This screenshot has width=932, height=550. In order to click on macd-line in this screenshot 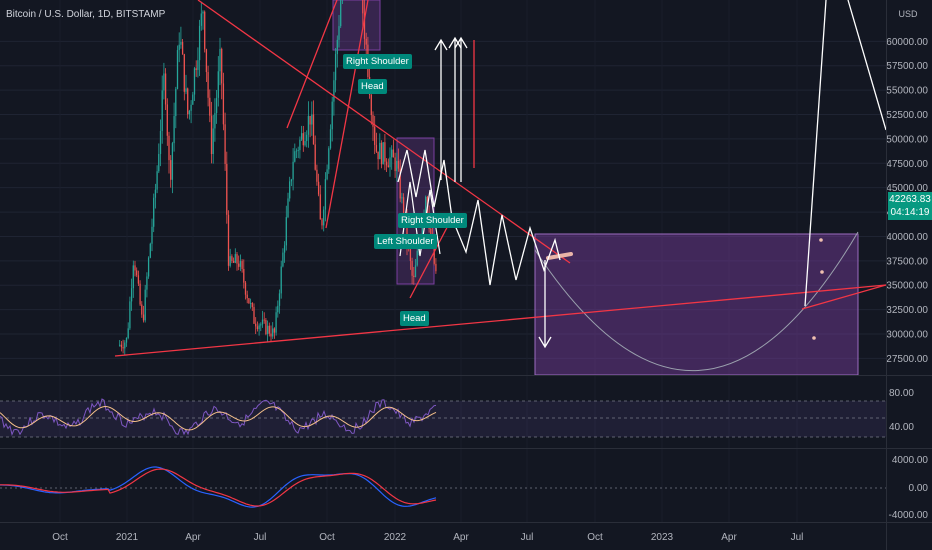, I will do `click(218, 487)`.